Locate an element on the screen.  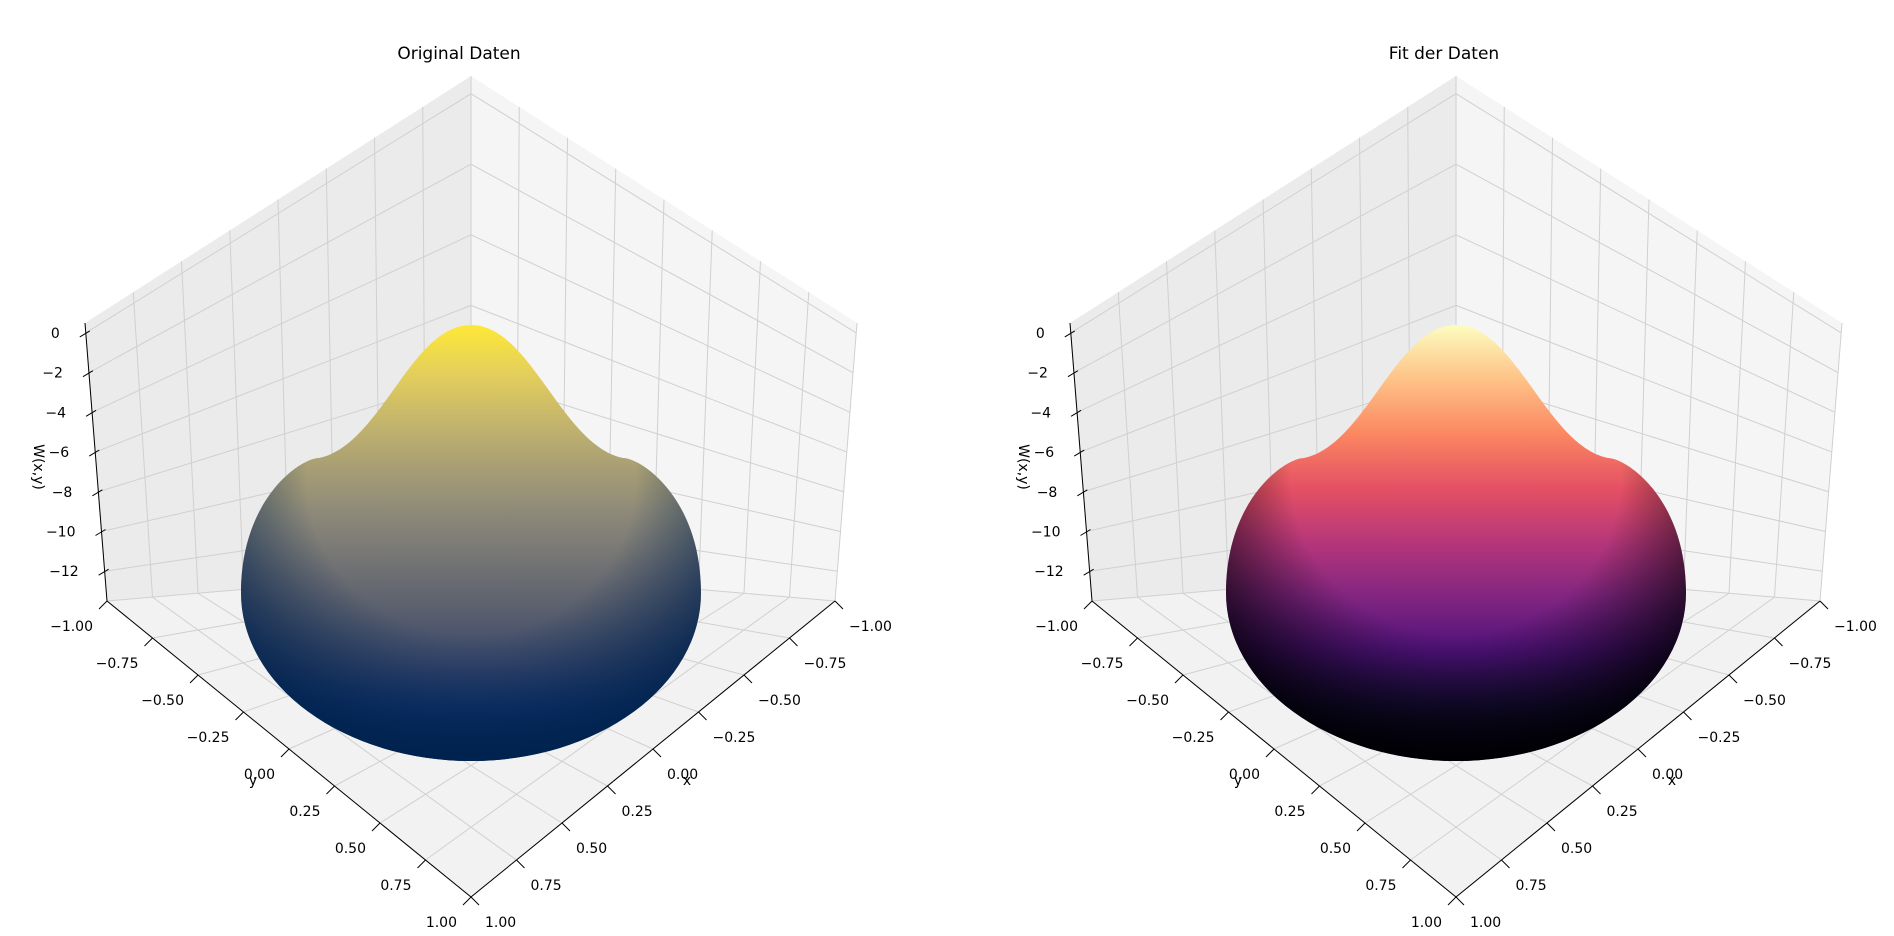
x-tick-label: 0.00 is located at coordinates (682, 775).